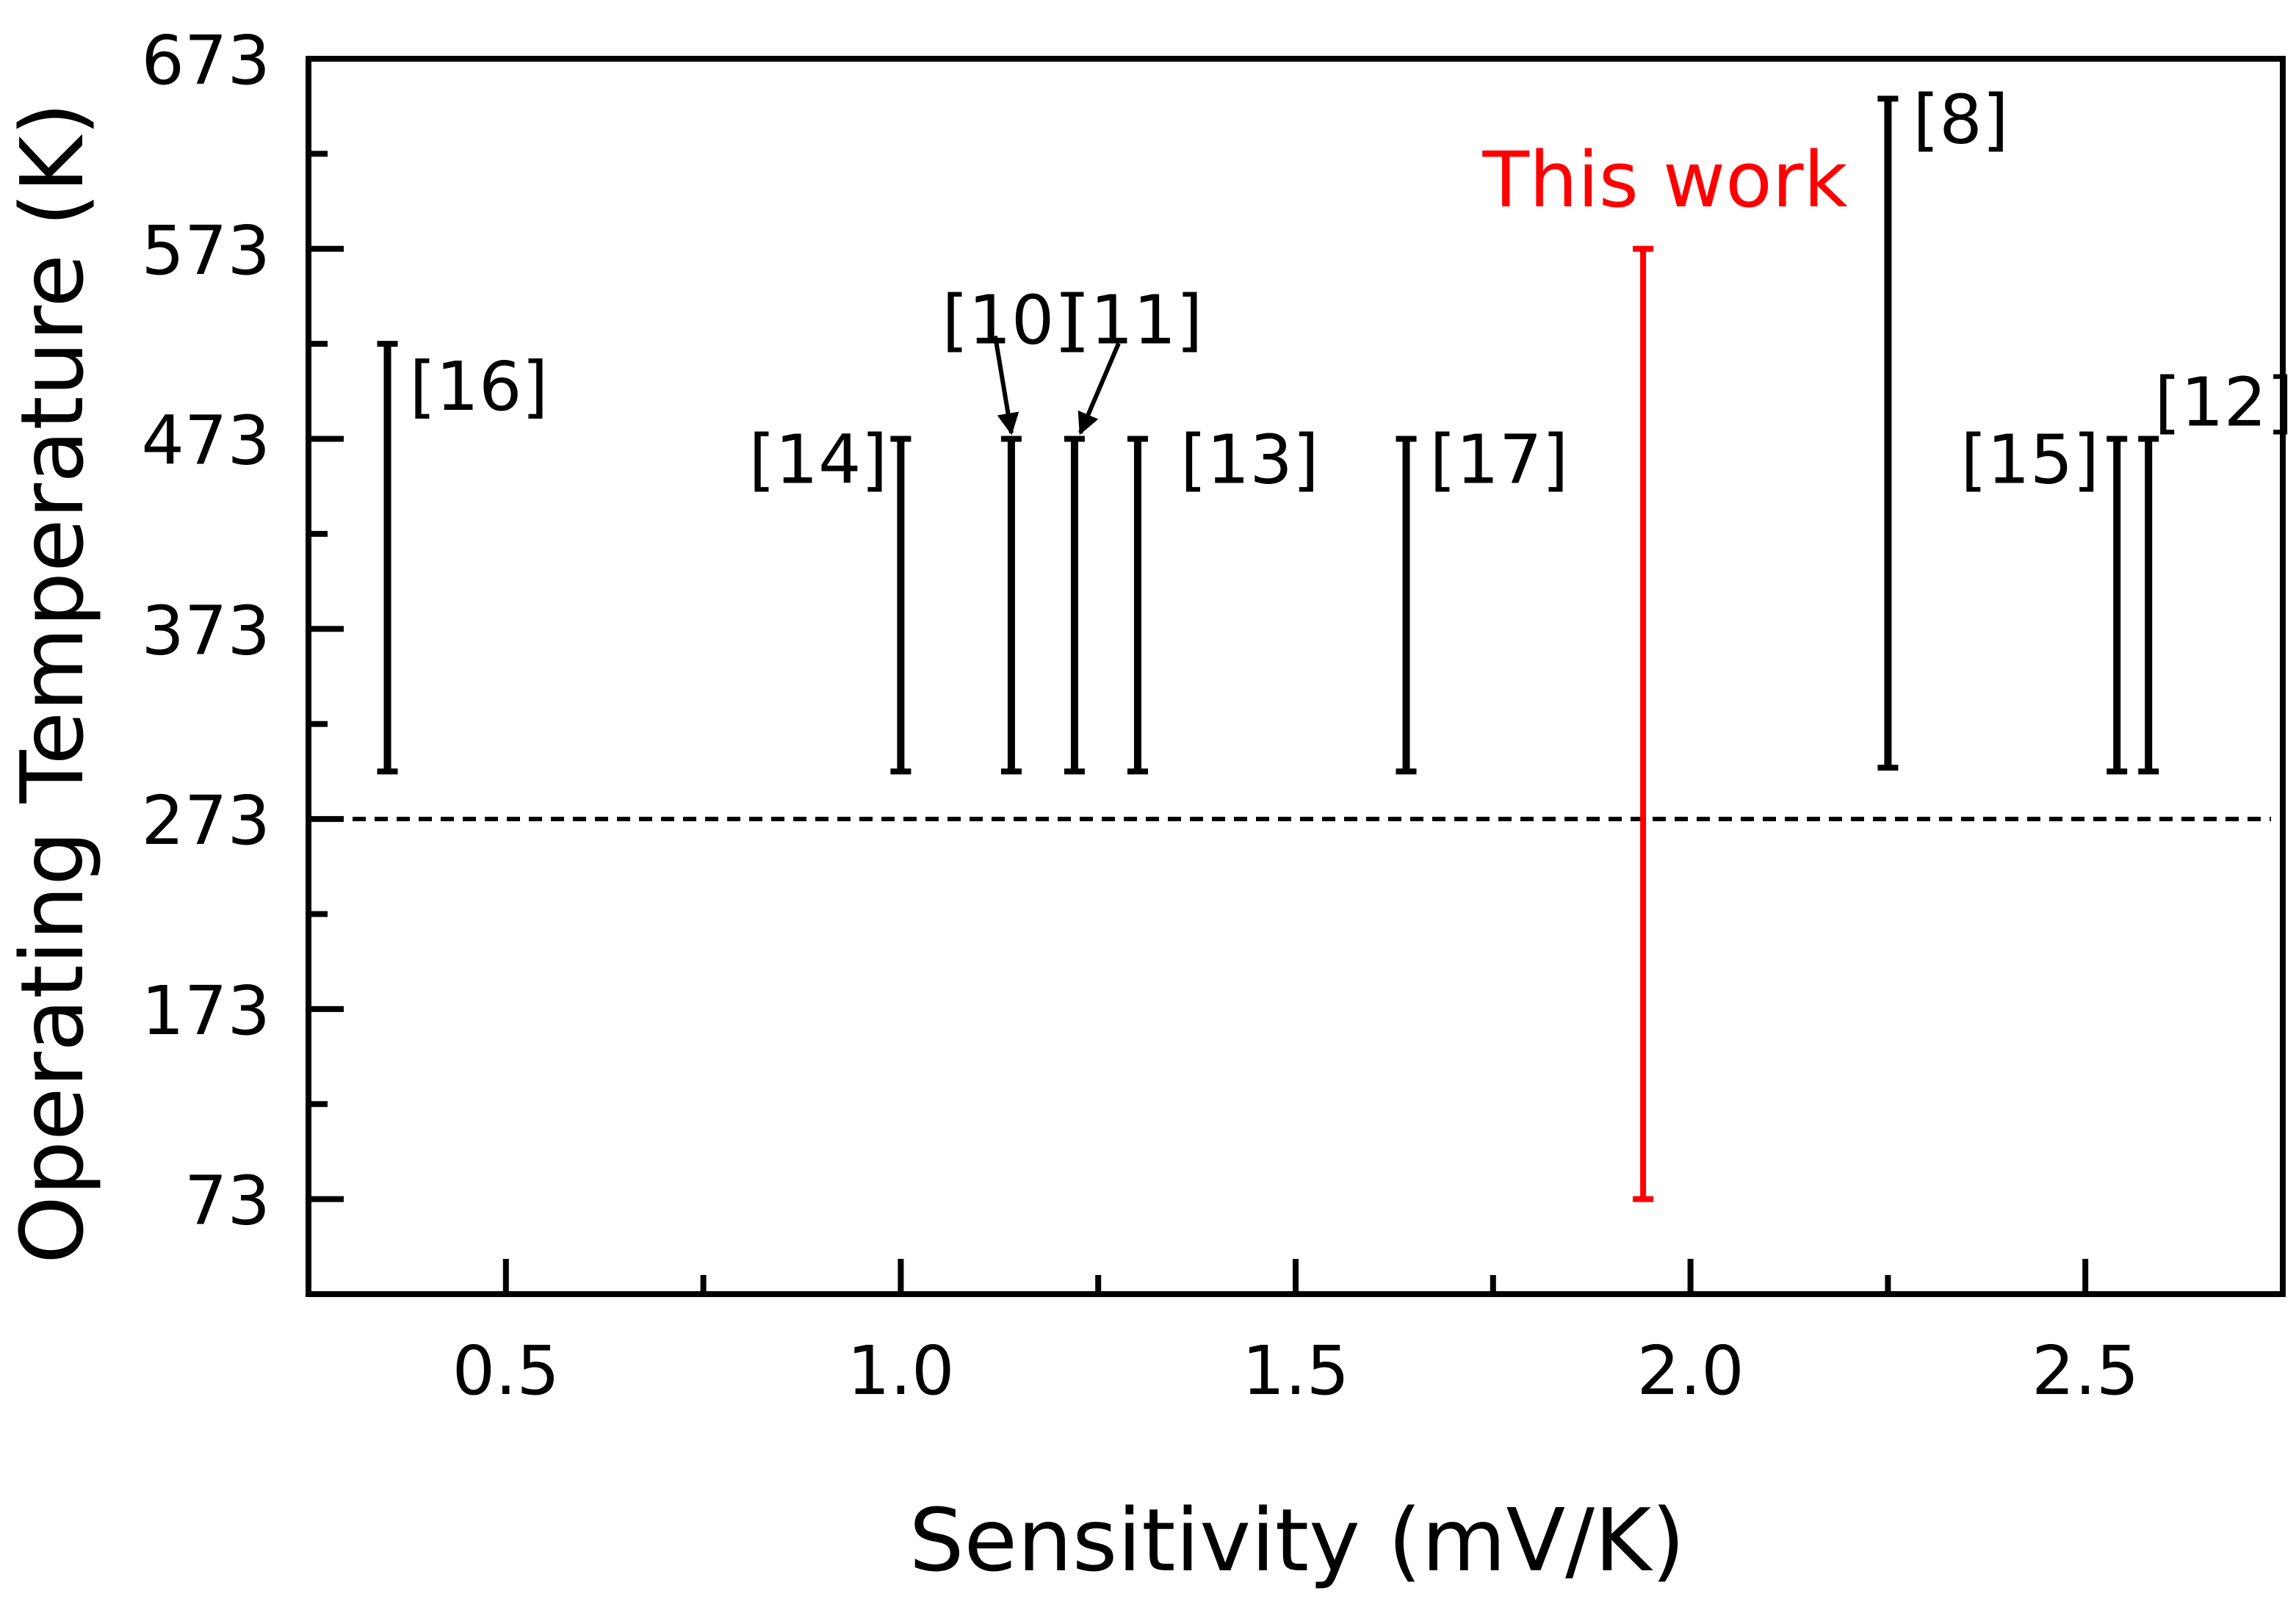  Describe the element at coordinates (1297, 1540) in the screenshot. I see `x-axis-title: Sensitivity (mV/K)` at that location.